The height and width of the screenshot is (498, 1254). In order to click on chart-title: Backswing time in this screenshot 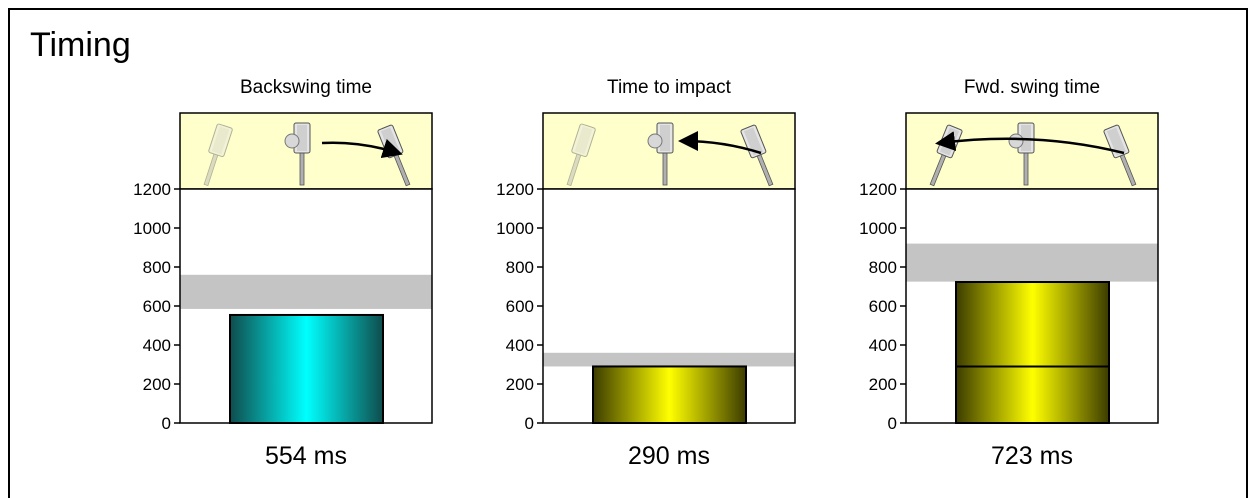, I will do `click(306, 87)`.